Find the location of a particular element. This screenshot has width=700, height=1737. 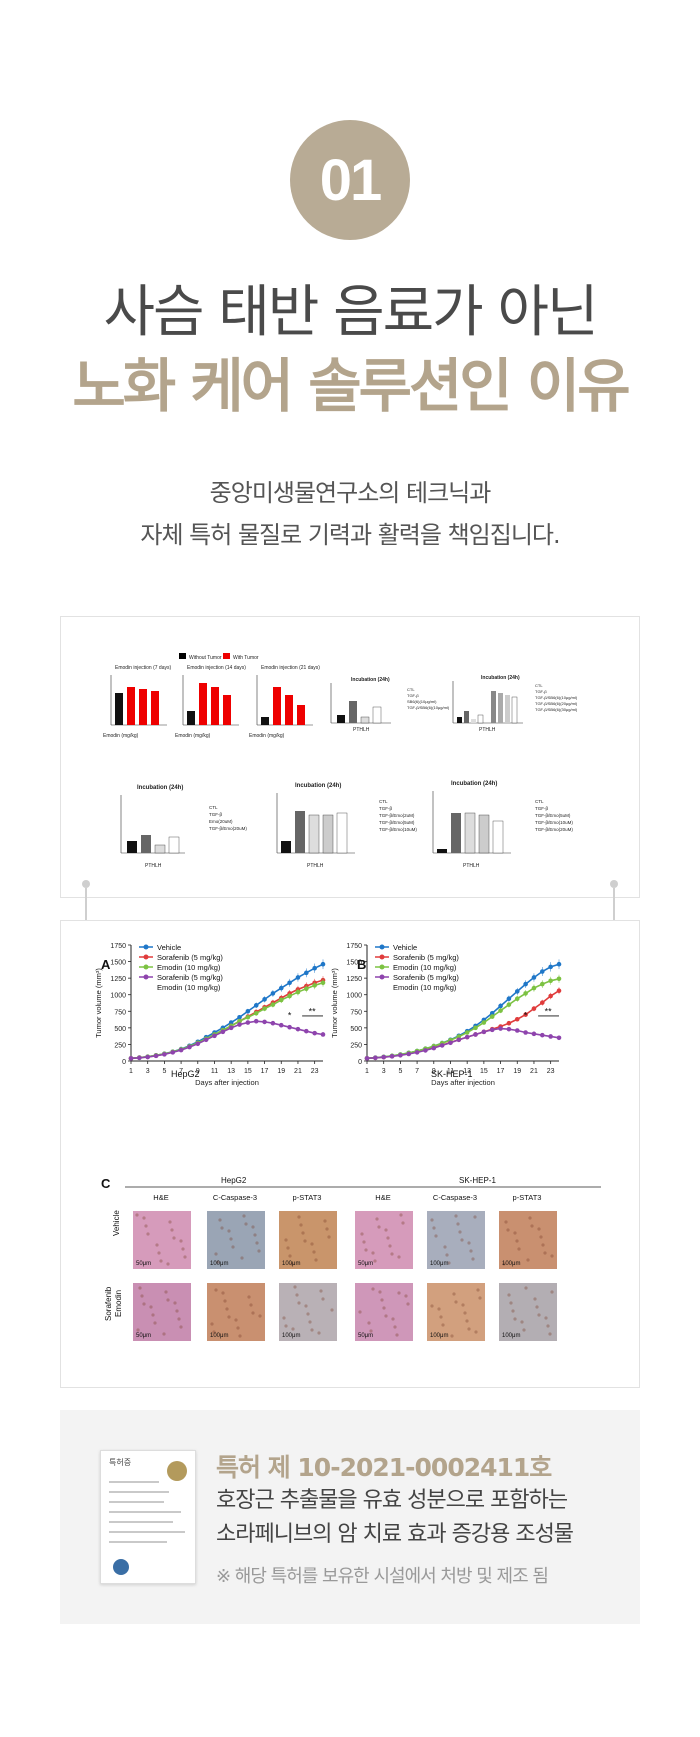

y-tick-label: 1000 is located at coordinates (354, 996).